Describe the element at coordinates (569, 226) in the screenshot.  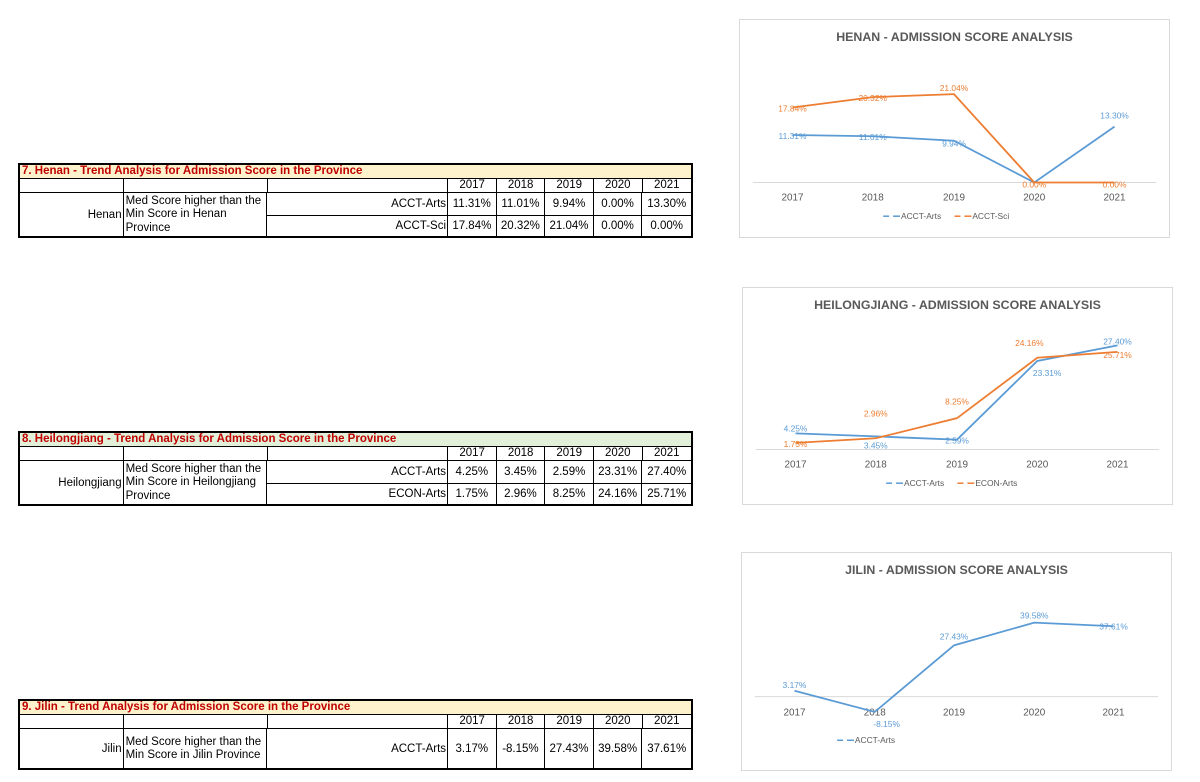
I see `table-cell: 21.04%` at that location.